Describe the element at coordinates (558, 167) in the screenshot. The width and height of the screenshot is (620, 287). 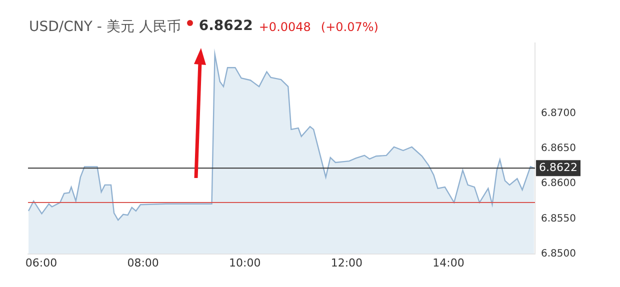
I see `ref-line-label: 6.8622` at that location.